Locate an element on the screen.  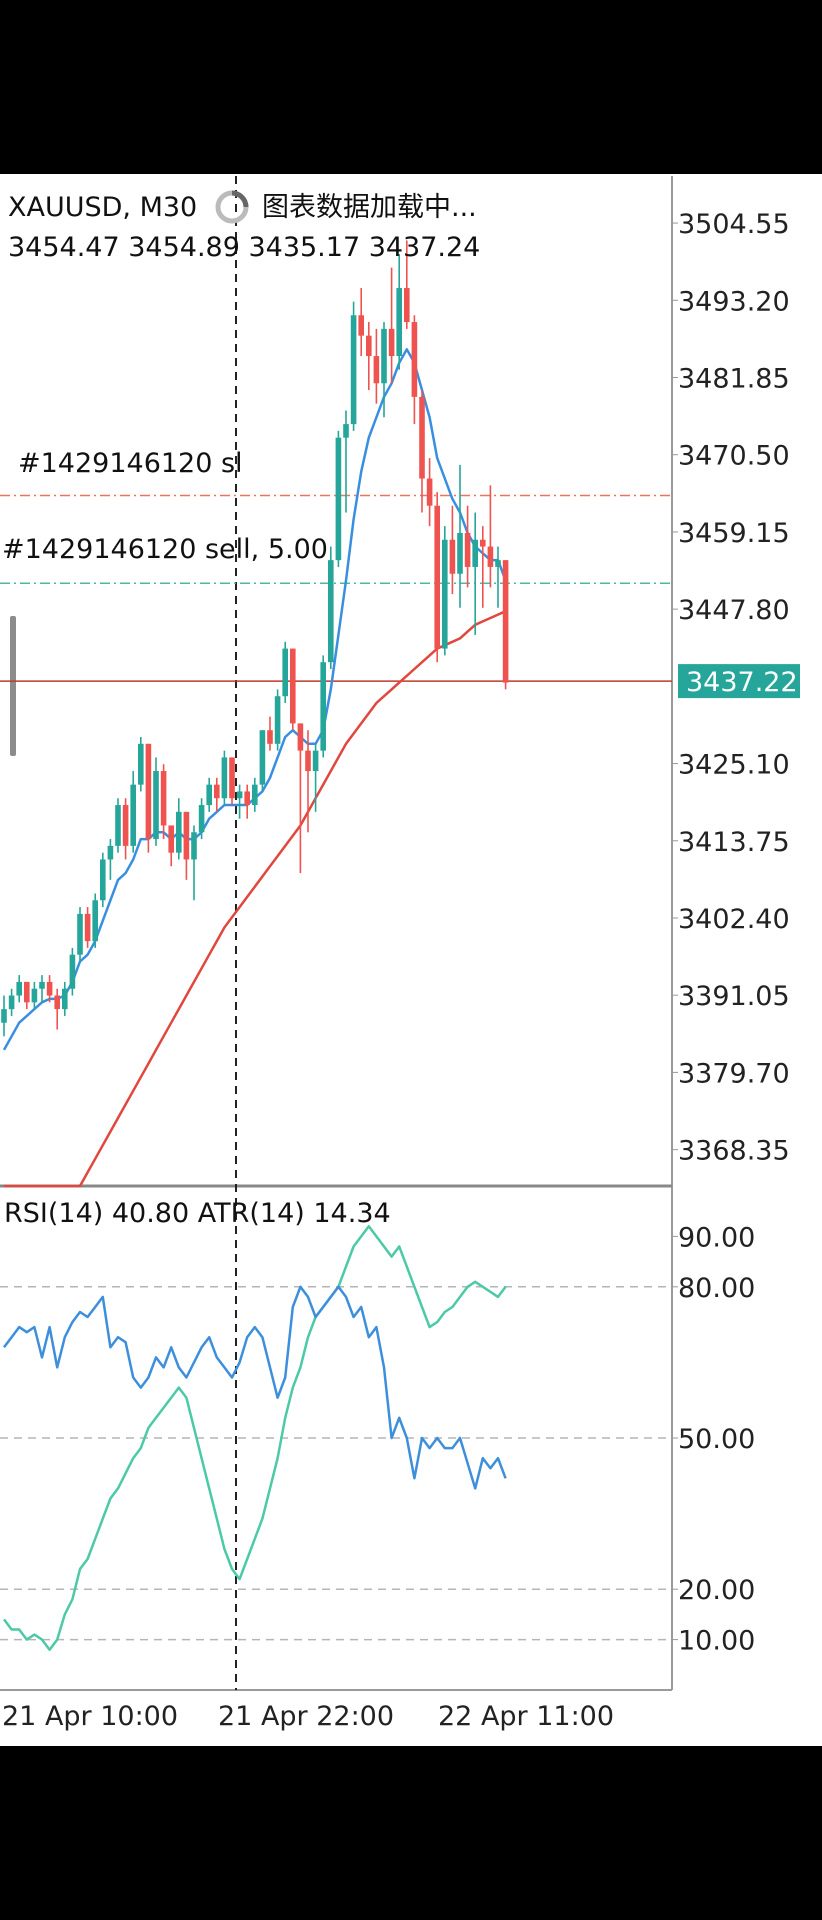
indicator-line-layer is located at coordinates (255, 1438).